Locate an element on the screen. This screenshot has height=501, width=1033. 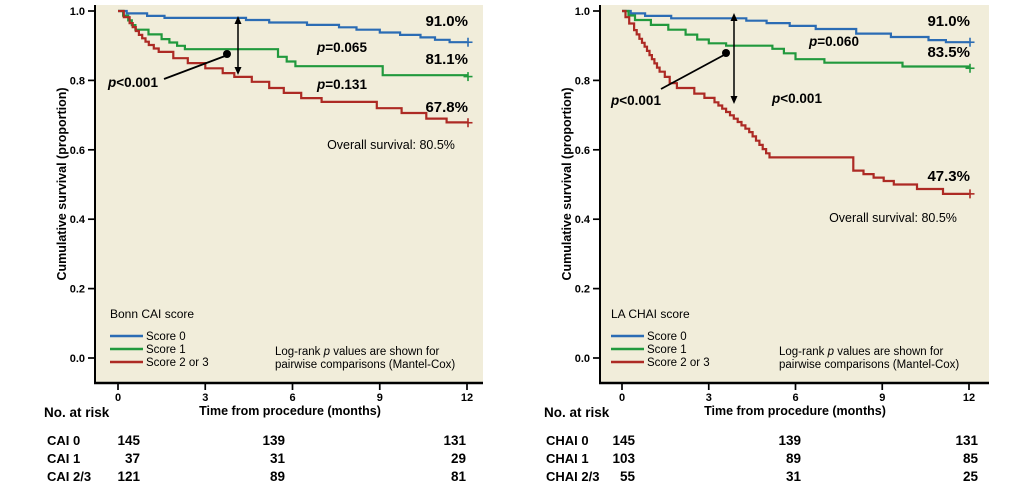
legend-label-score23-left: Score 2 or 3 is located at coordinates (177, 363).